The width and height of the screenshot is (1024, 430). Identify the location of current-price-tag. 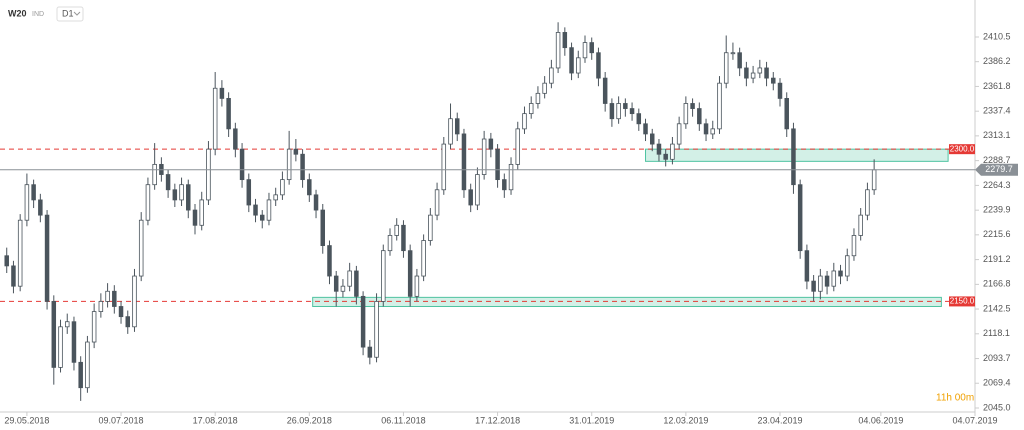
(996, 169).